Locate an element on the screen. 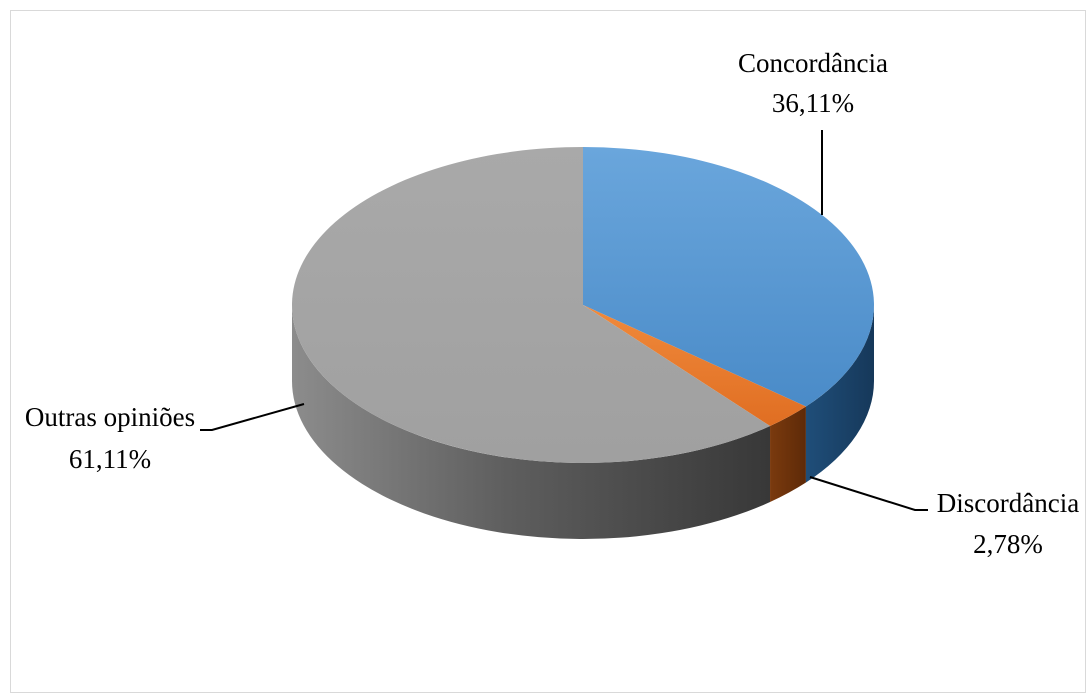 The image size is (1089, 695). data-label-outras-opinioes: Outras opiniões 61,11% is located at coordinates (110, 438).